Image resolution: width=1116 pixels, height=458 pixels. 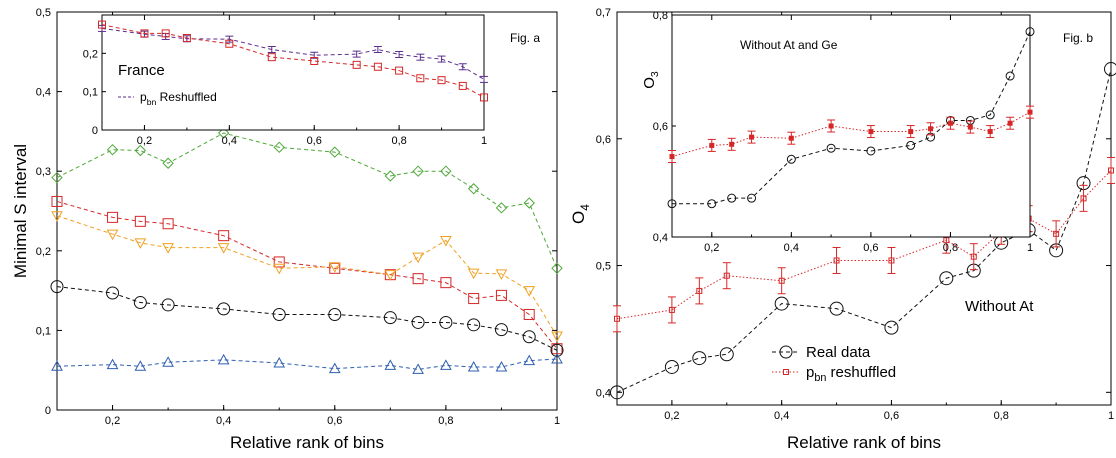 I want to click on panel-b-ytick-label: 0,7, so click(x=603, y=13).